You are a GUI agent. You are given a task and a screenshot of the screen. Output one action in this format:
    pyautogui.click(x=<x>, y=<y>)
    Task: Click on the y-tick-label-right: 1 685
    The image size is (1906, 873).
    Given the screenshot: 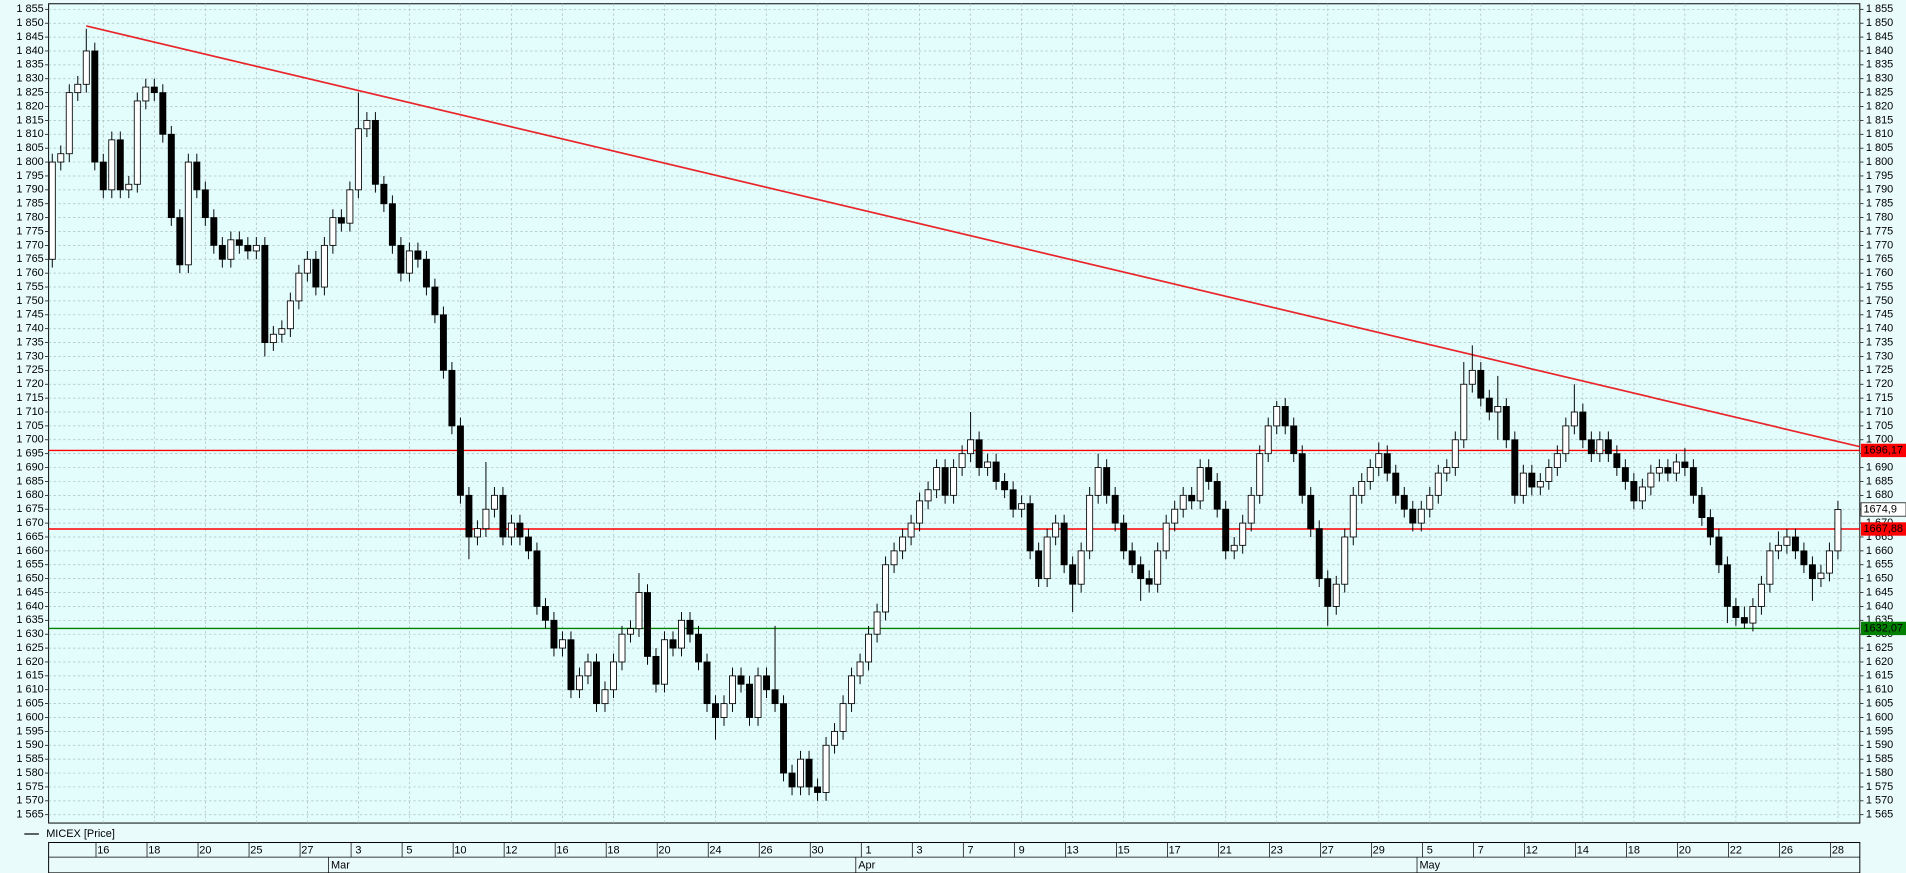 What is the action you would take?
    pyautogui.click(x=1879, y=481)
    